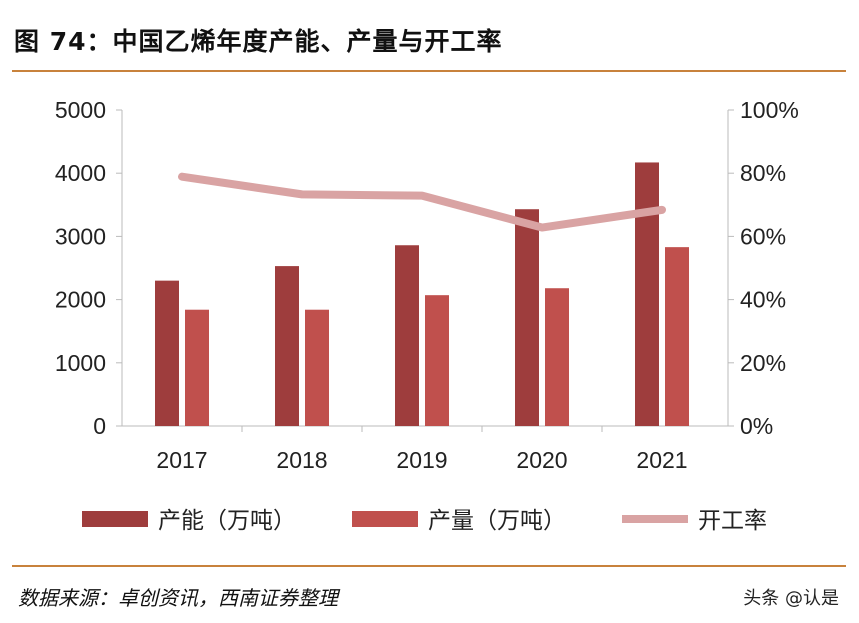 The height and width of the screenshot is (623, 859). What do you see at coordinates (80, 236) in the screenshot?
I see `left-tick-label: 3000` at bounding box center [80, 236].